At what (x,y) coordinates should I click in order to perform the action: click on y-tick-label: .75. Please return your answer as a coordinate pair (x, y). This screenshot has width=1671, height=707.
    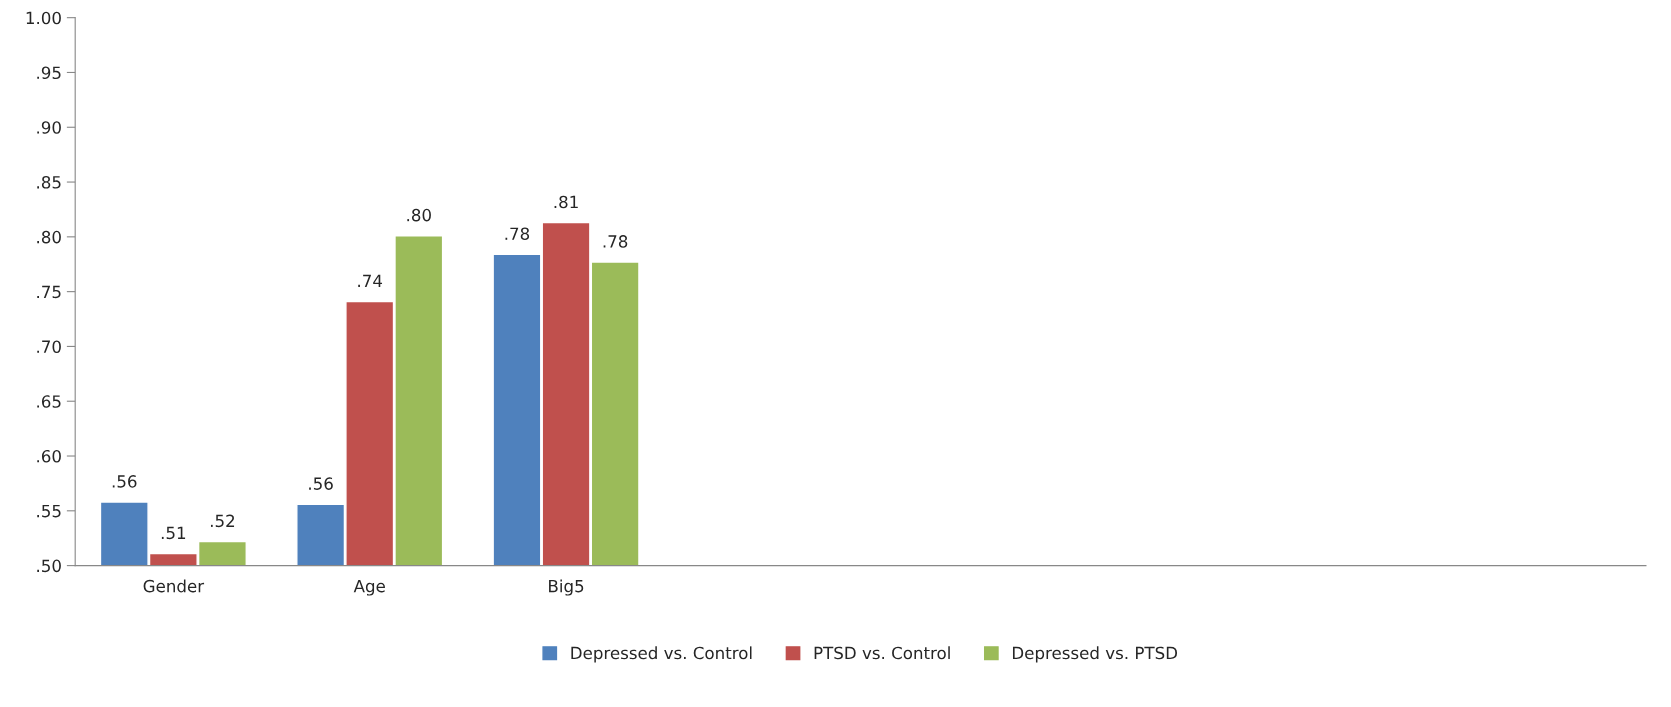
    Looking at the image, I should click on (49, 292).